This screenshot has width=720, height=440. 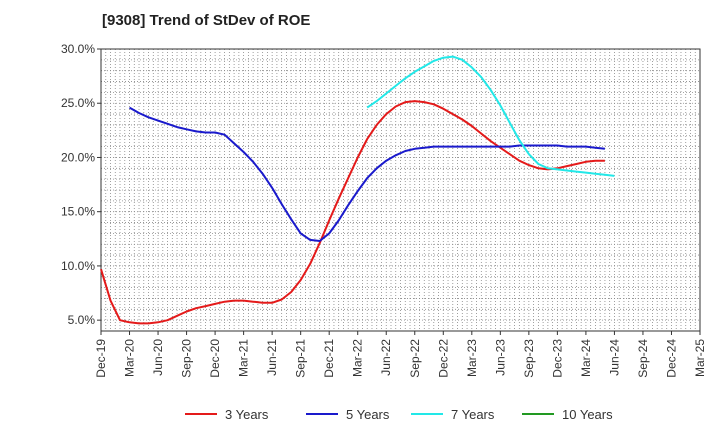 I want to click on x-tick-label: Sep-24, so click(x=643, y=358).